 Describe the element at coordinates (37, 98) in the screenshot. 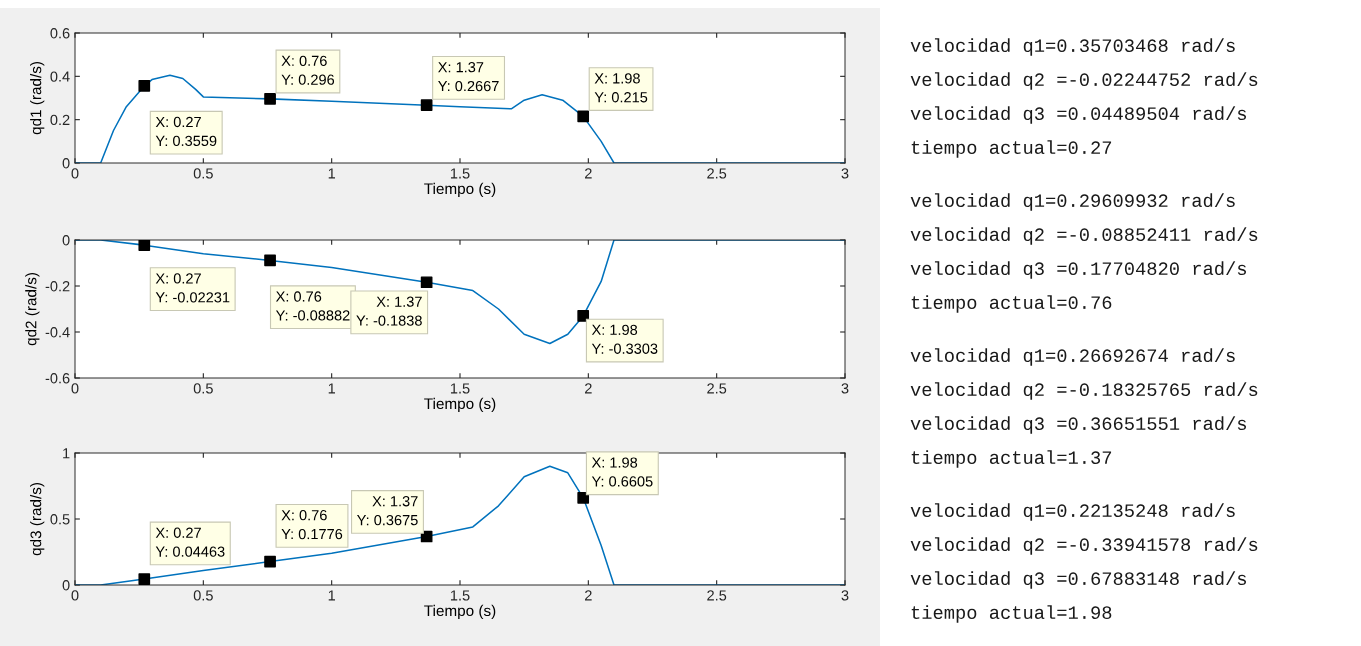

I see `y-axis-title: qd1 (rad/s)` at that location.